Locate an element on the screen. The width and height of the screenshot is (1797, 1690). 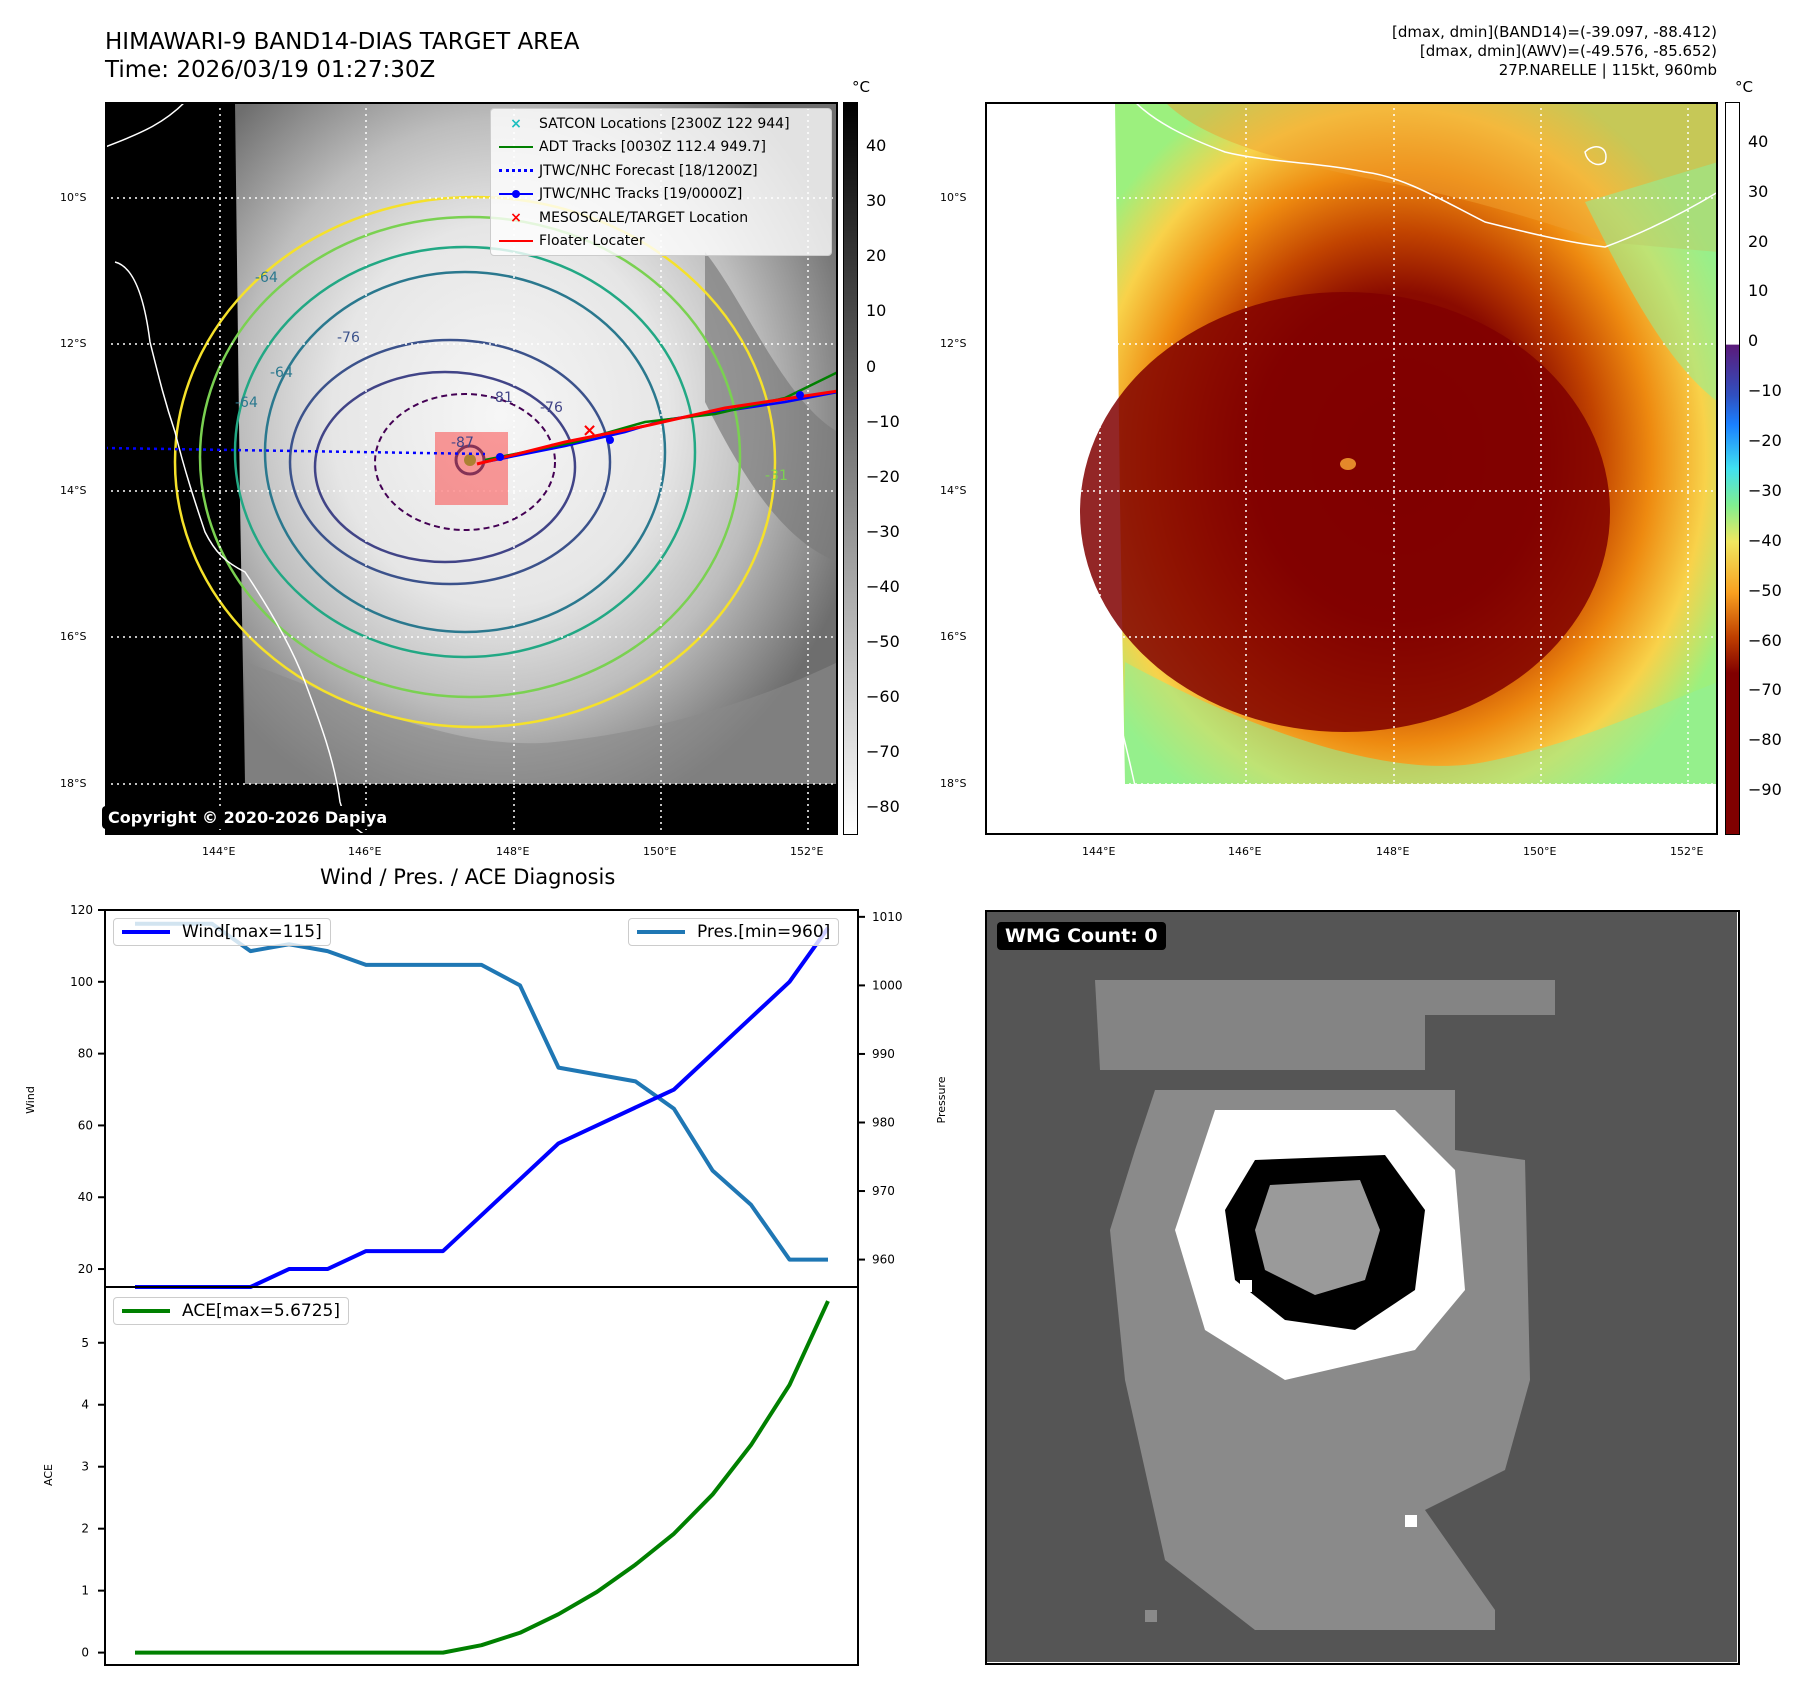
contour-navy is located at coordinates (445, 467).